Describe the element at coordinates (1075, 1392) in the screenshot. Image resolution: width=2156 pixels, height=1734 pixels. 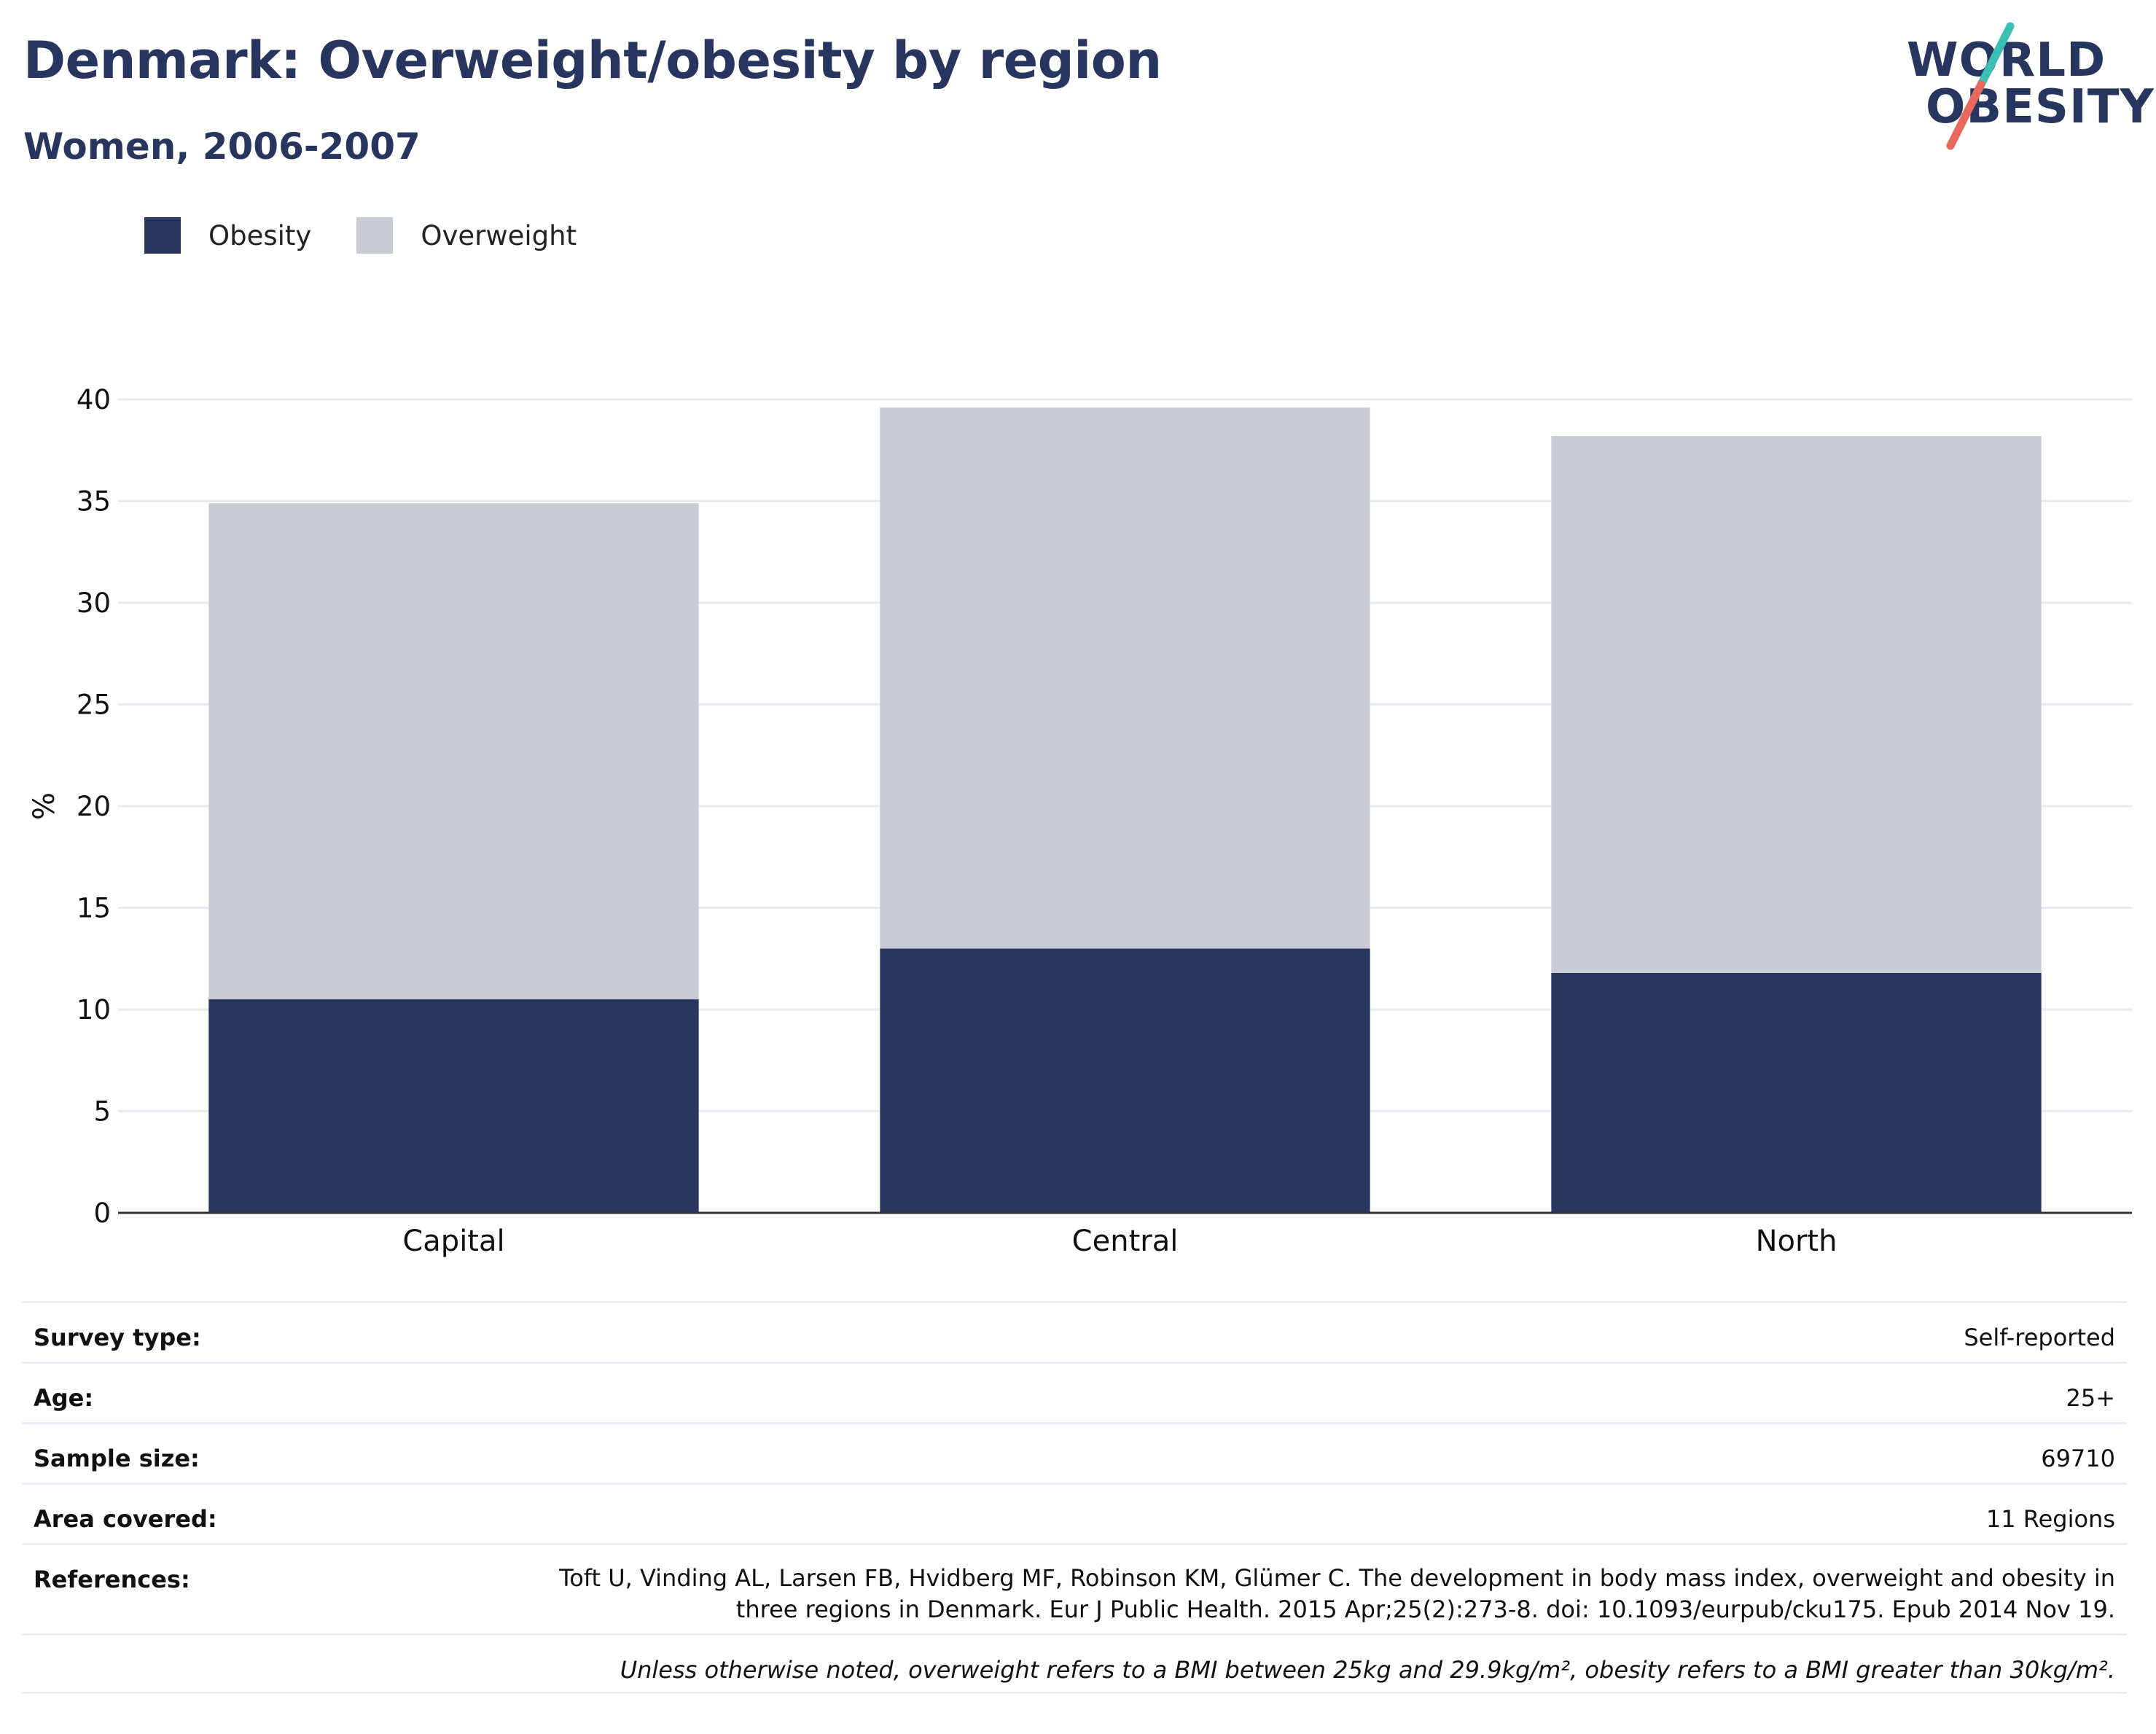
I see `info-row-age: Age: 25+` at that location.